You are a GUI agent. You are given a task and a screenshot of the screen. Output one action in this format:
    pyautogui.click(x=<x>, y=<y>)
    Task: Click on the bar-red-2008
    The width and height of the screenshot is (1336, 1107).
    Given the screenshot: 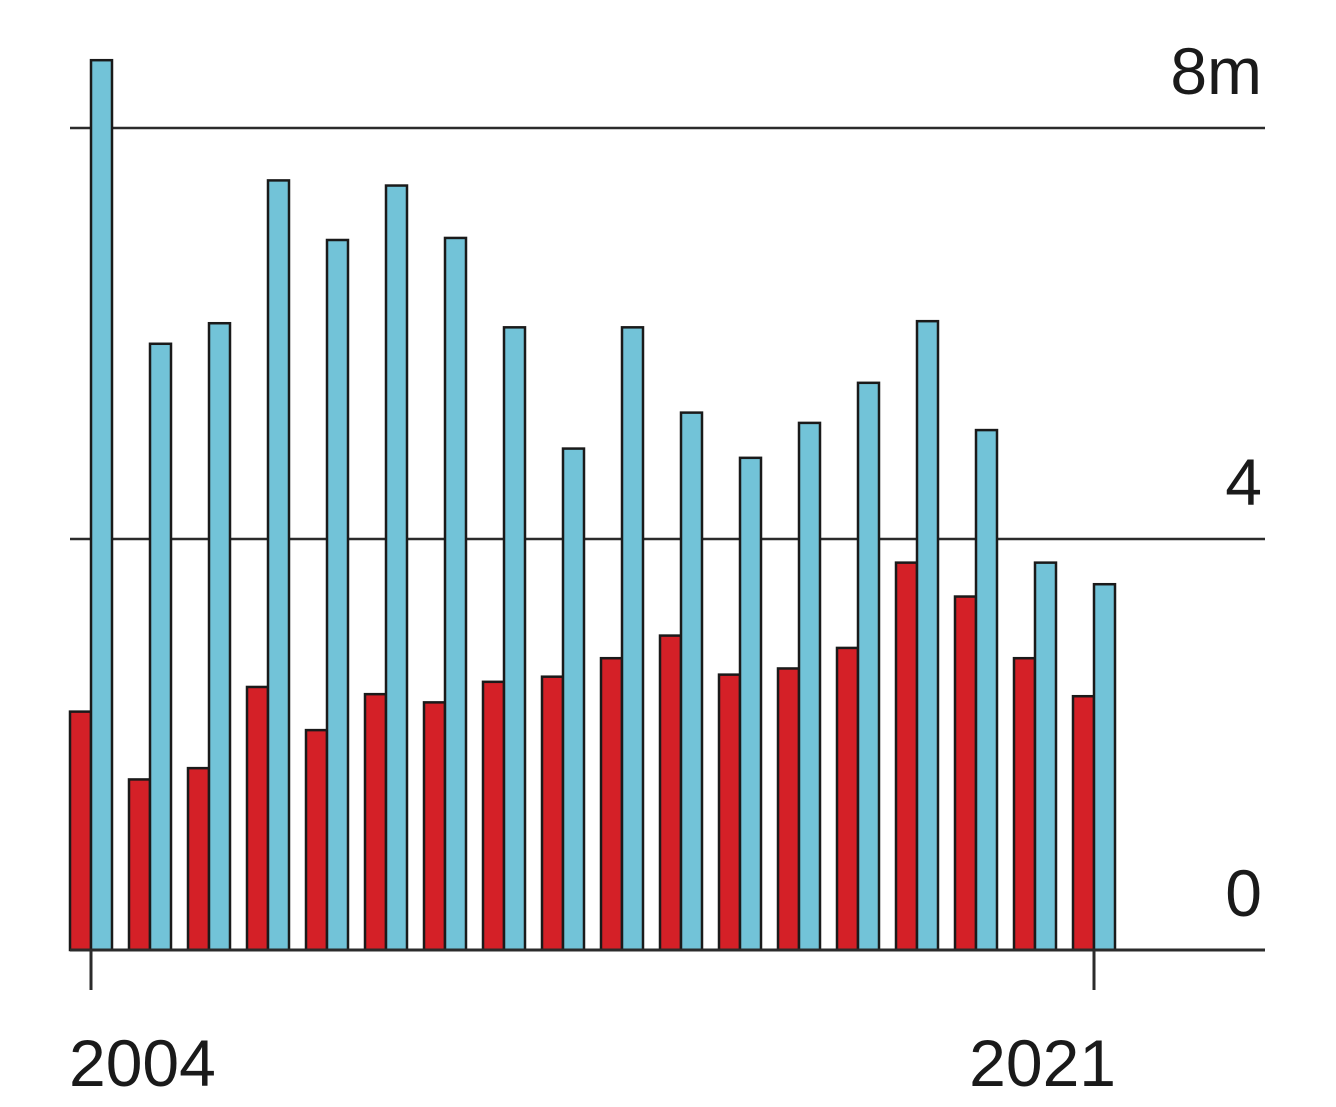 What is the action you would take?
    pyautogui.click(x=316, y=840)
    